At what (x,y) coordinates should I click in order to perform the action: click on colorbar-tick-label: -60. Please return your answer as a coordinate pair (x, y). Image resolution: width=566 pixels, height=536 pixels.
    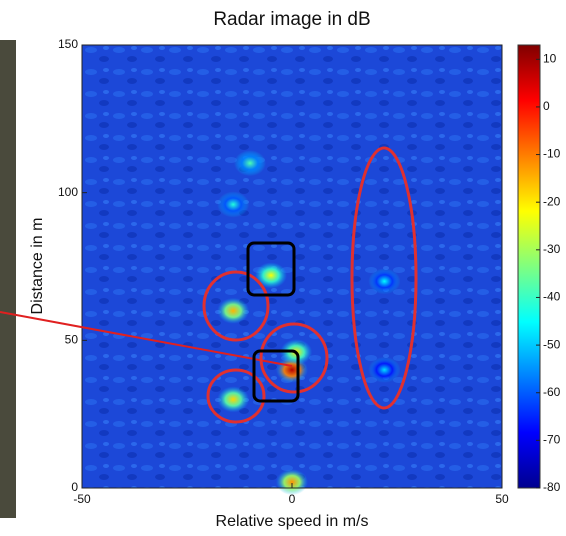
    Looking at the image, I should click on (552, 392).